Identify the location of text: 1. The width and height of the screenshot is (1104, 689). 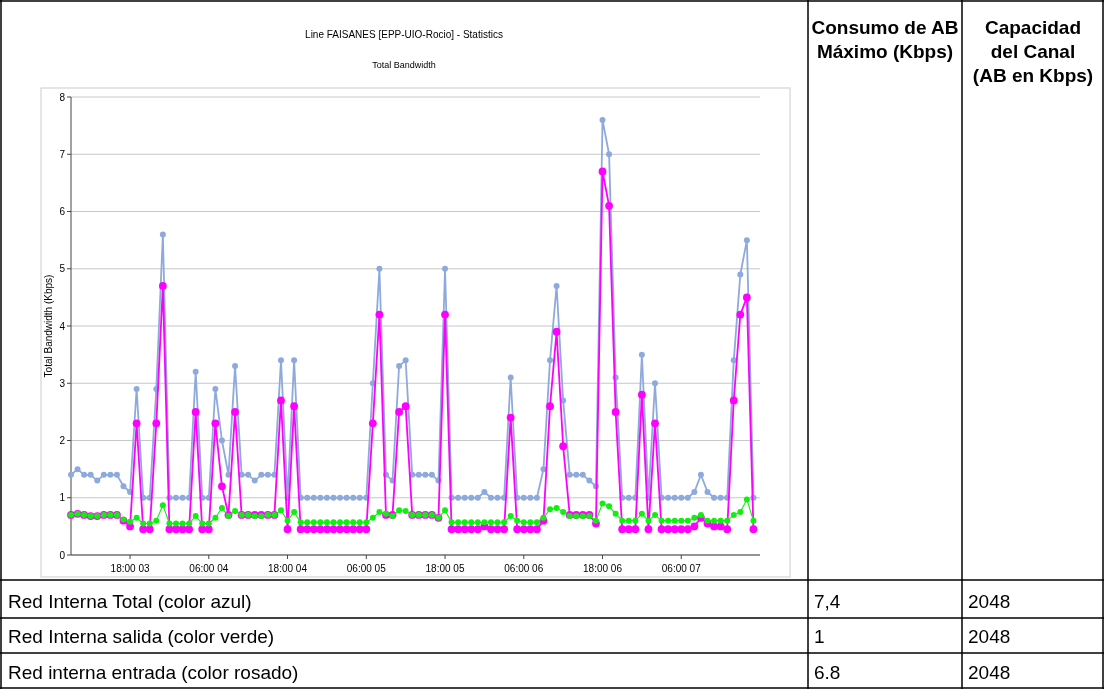
(819, 636).